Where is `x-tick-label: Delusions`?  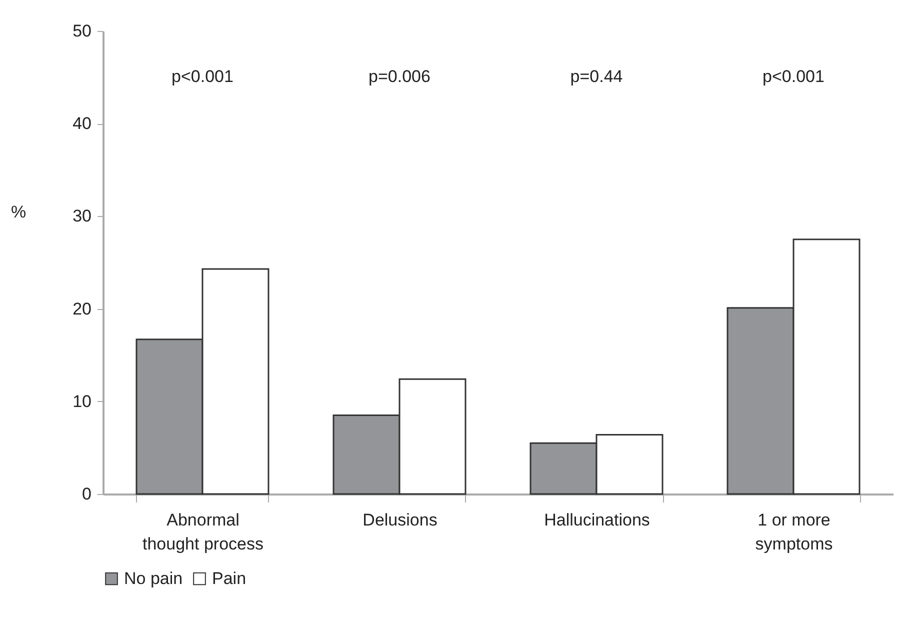 x-tick-label: Delusions is located at coordinates (400, 520).